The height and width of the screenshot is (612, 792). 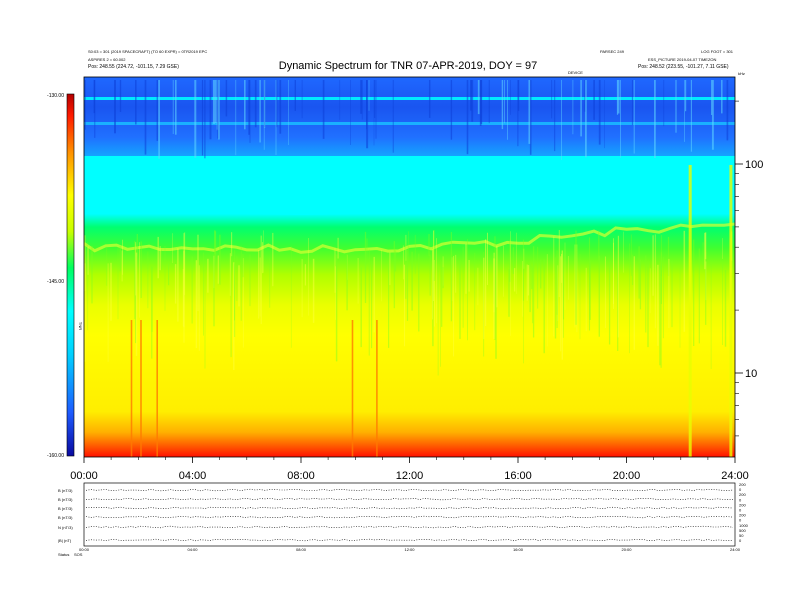 I want to click on time-tick-label: 24:00, so click(x=735, y=476).